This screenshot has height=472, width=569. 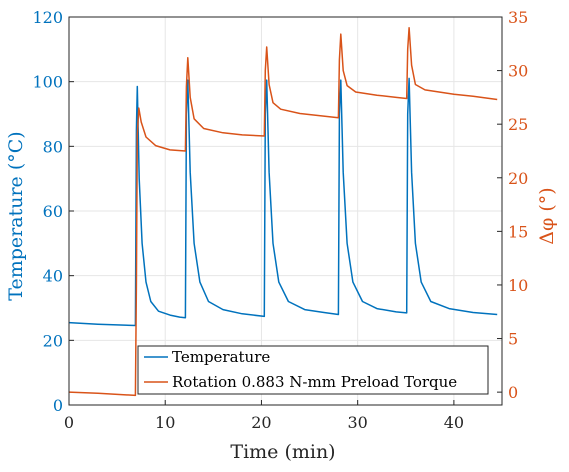 I want to click on right-y-tick-label: 15, so click(x=518, y=231).